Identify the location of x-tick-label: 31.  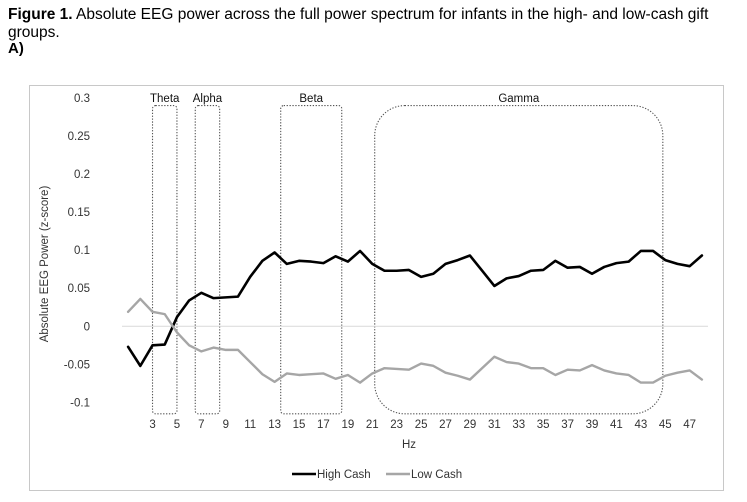
(494, 425).